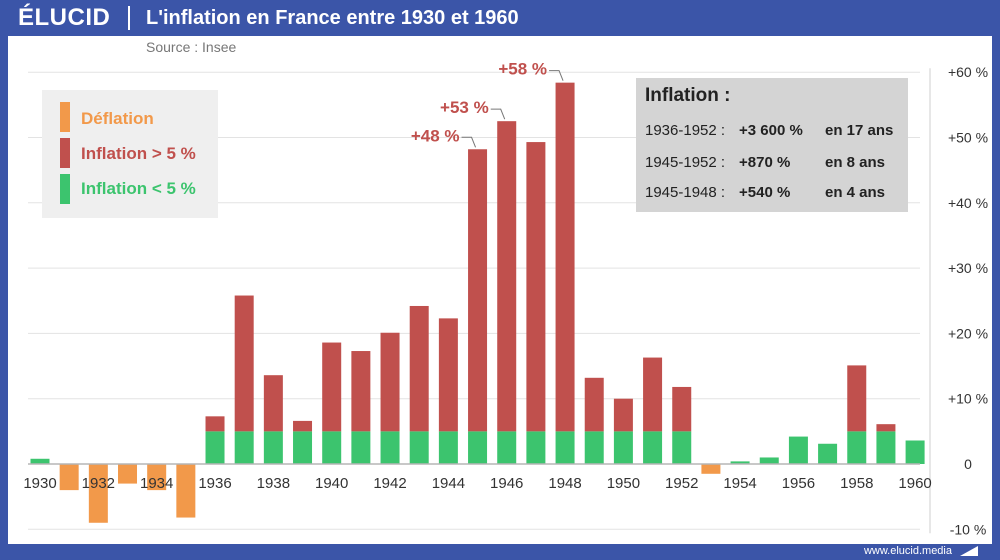 The height and width of the screenshot is (560, 1000). Describe the element at coordinates (536, 287) in the screenshot. I see `bar-1947-high` at that location.